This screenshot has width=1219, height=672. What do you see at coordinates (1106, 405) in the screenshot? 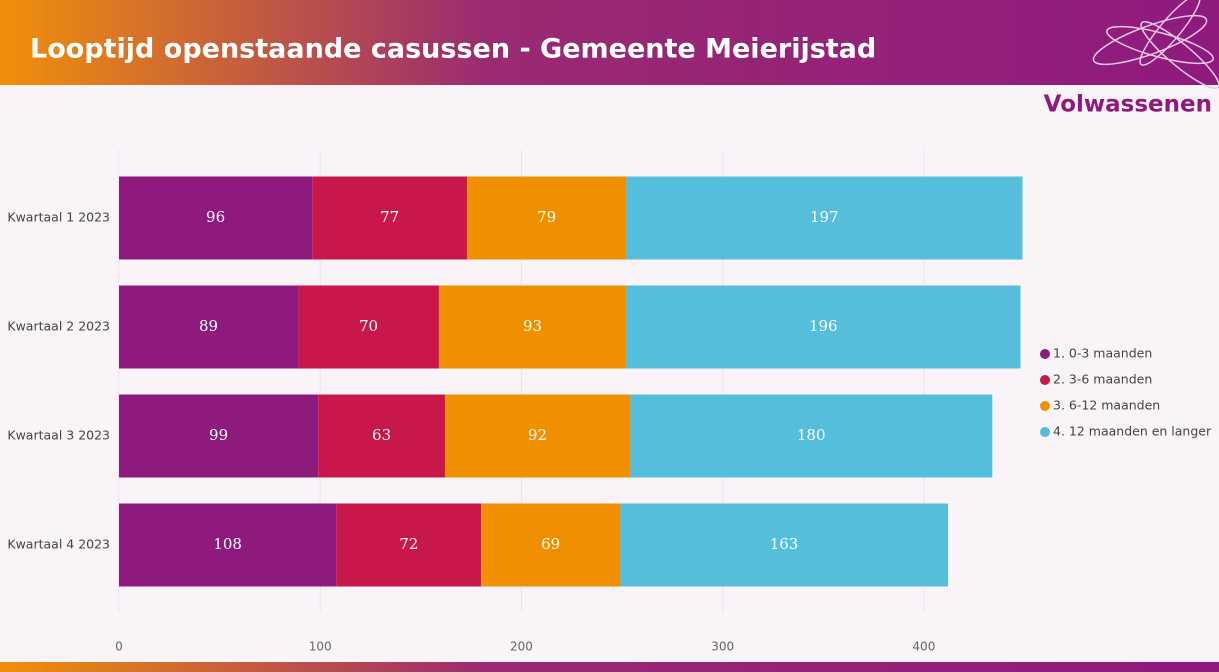
I see `legend-label: 3. 6-12 maanden` at bounding box center [1106, 405].